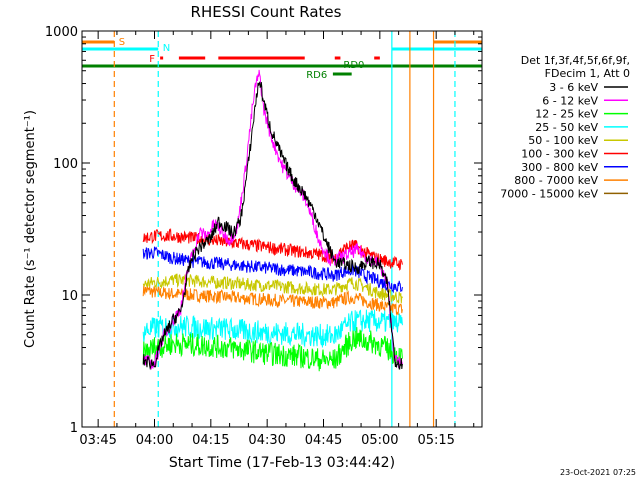  I want to click on rd6-flag-label: RD6, so click(316, 75).